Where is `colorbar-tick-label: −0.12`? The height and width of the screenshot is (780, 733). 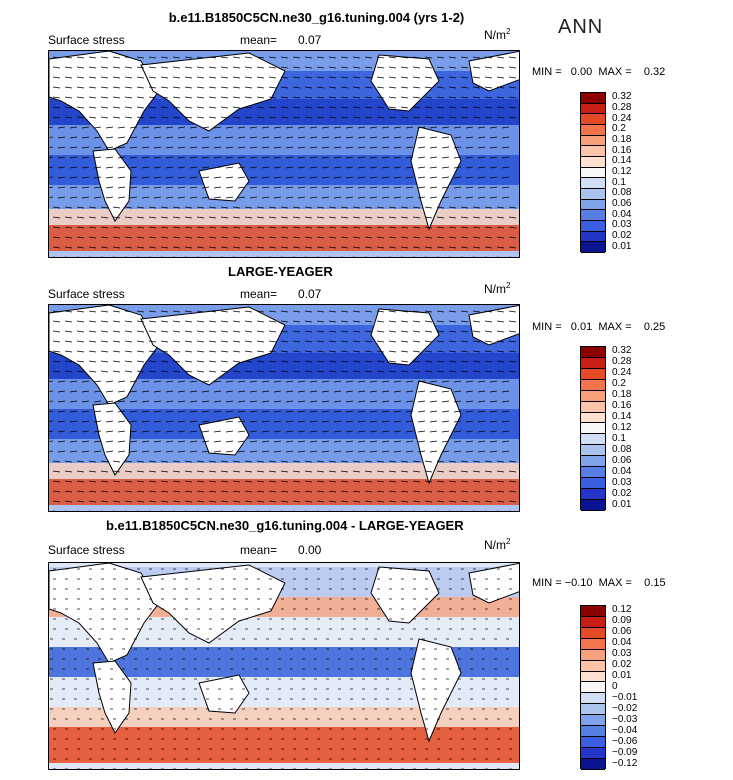
colorbar-tick-label: −0.12 is located at coordinates (625, 763).